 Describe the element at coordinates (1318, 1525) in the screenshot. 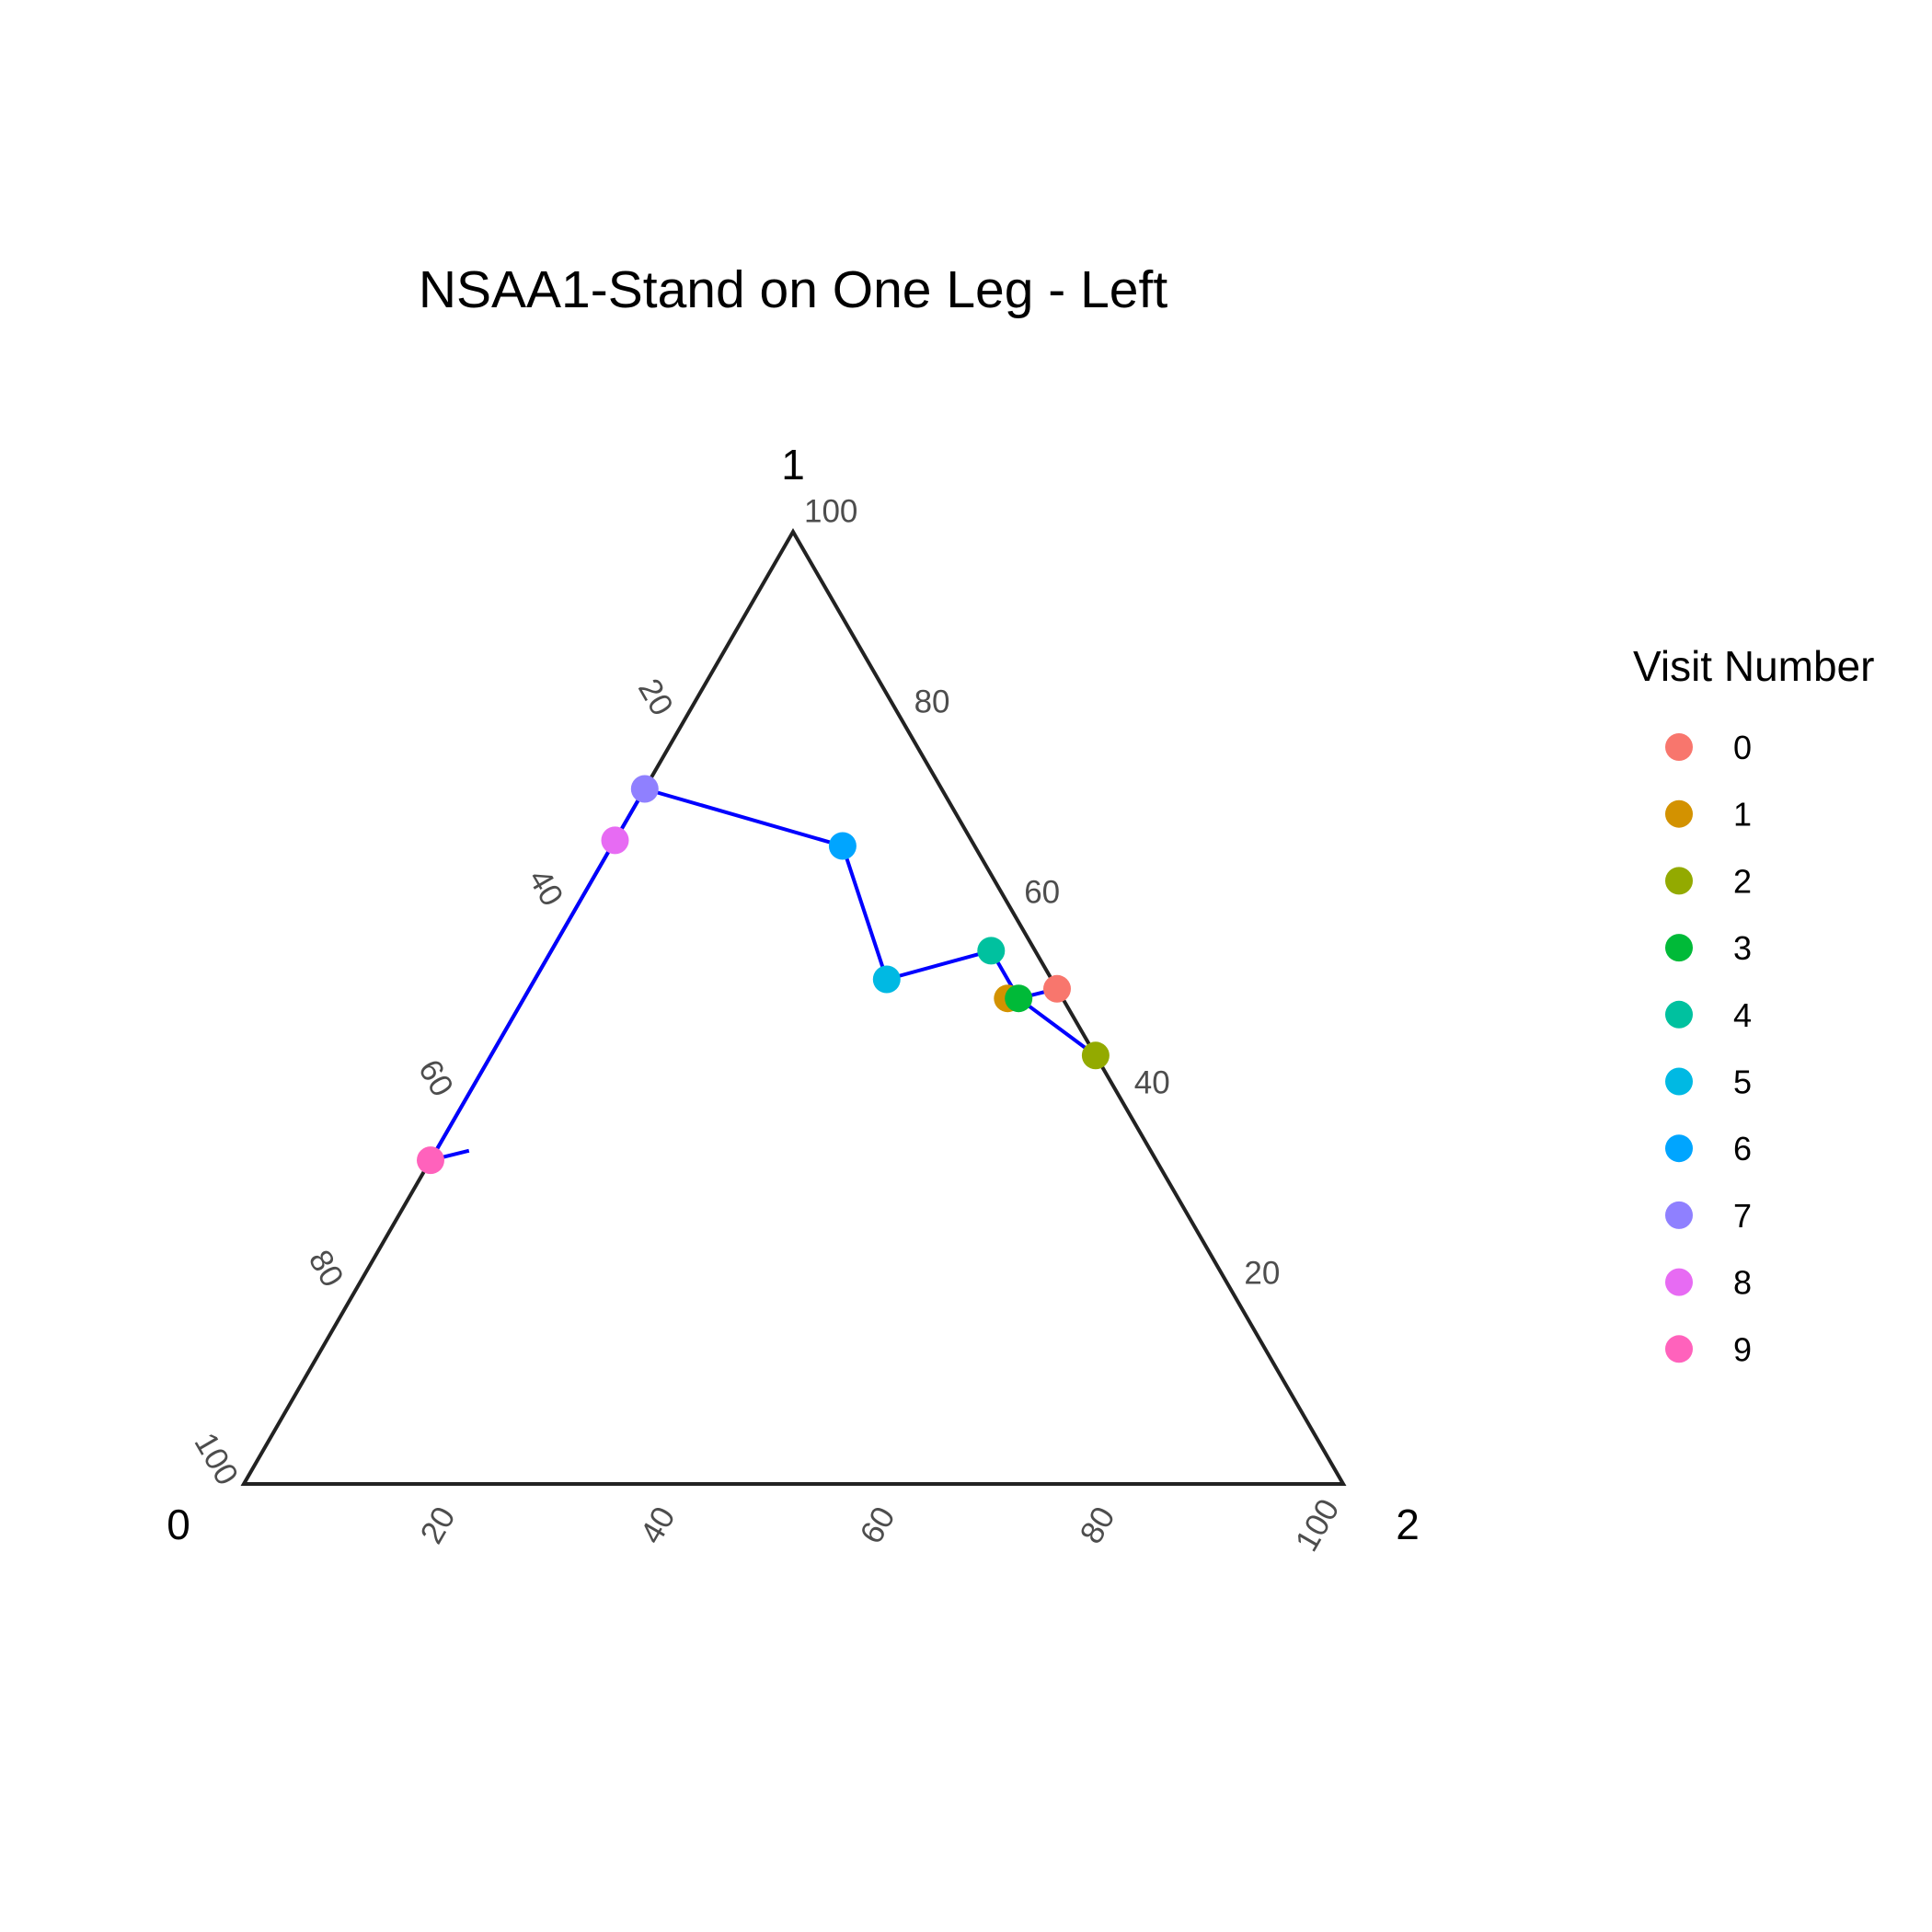

I see `tick-bottom-100: 100` at that location.